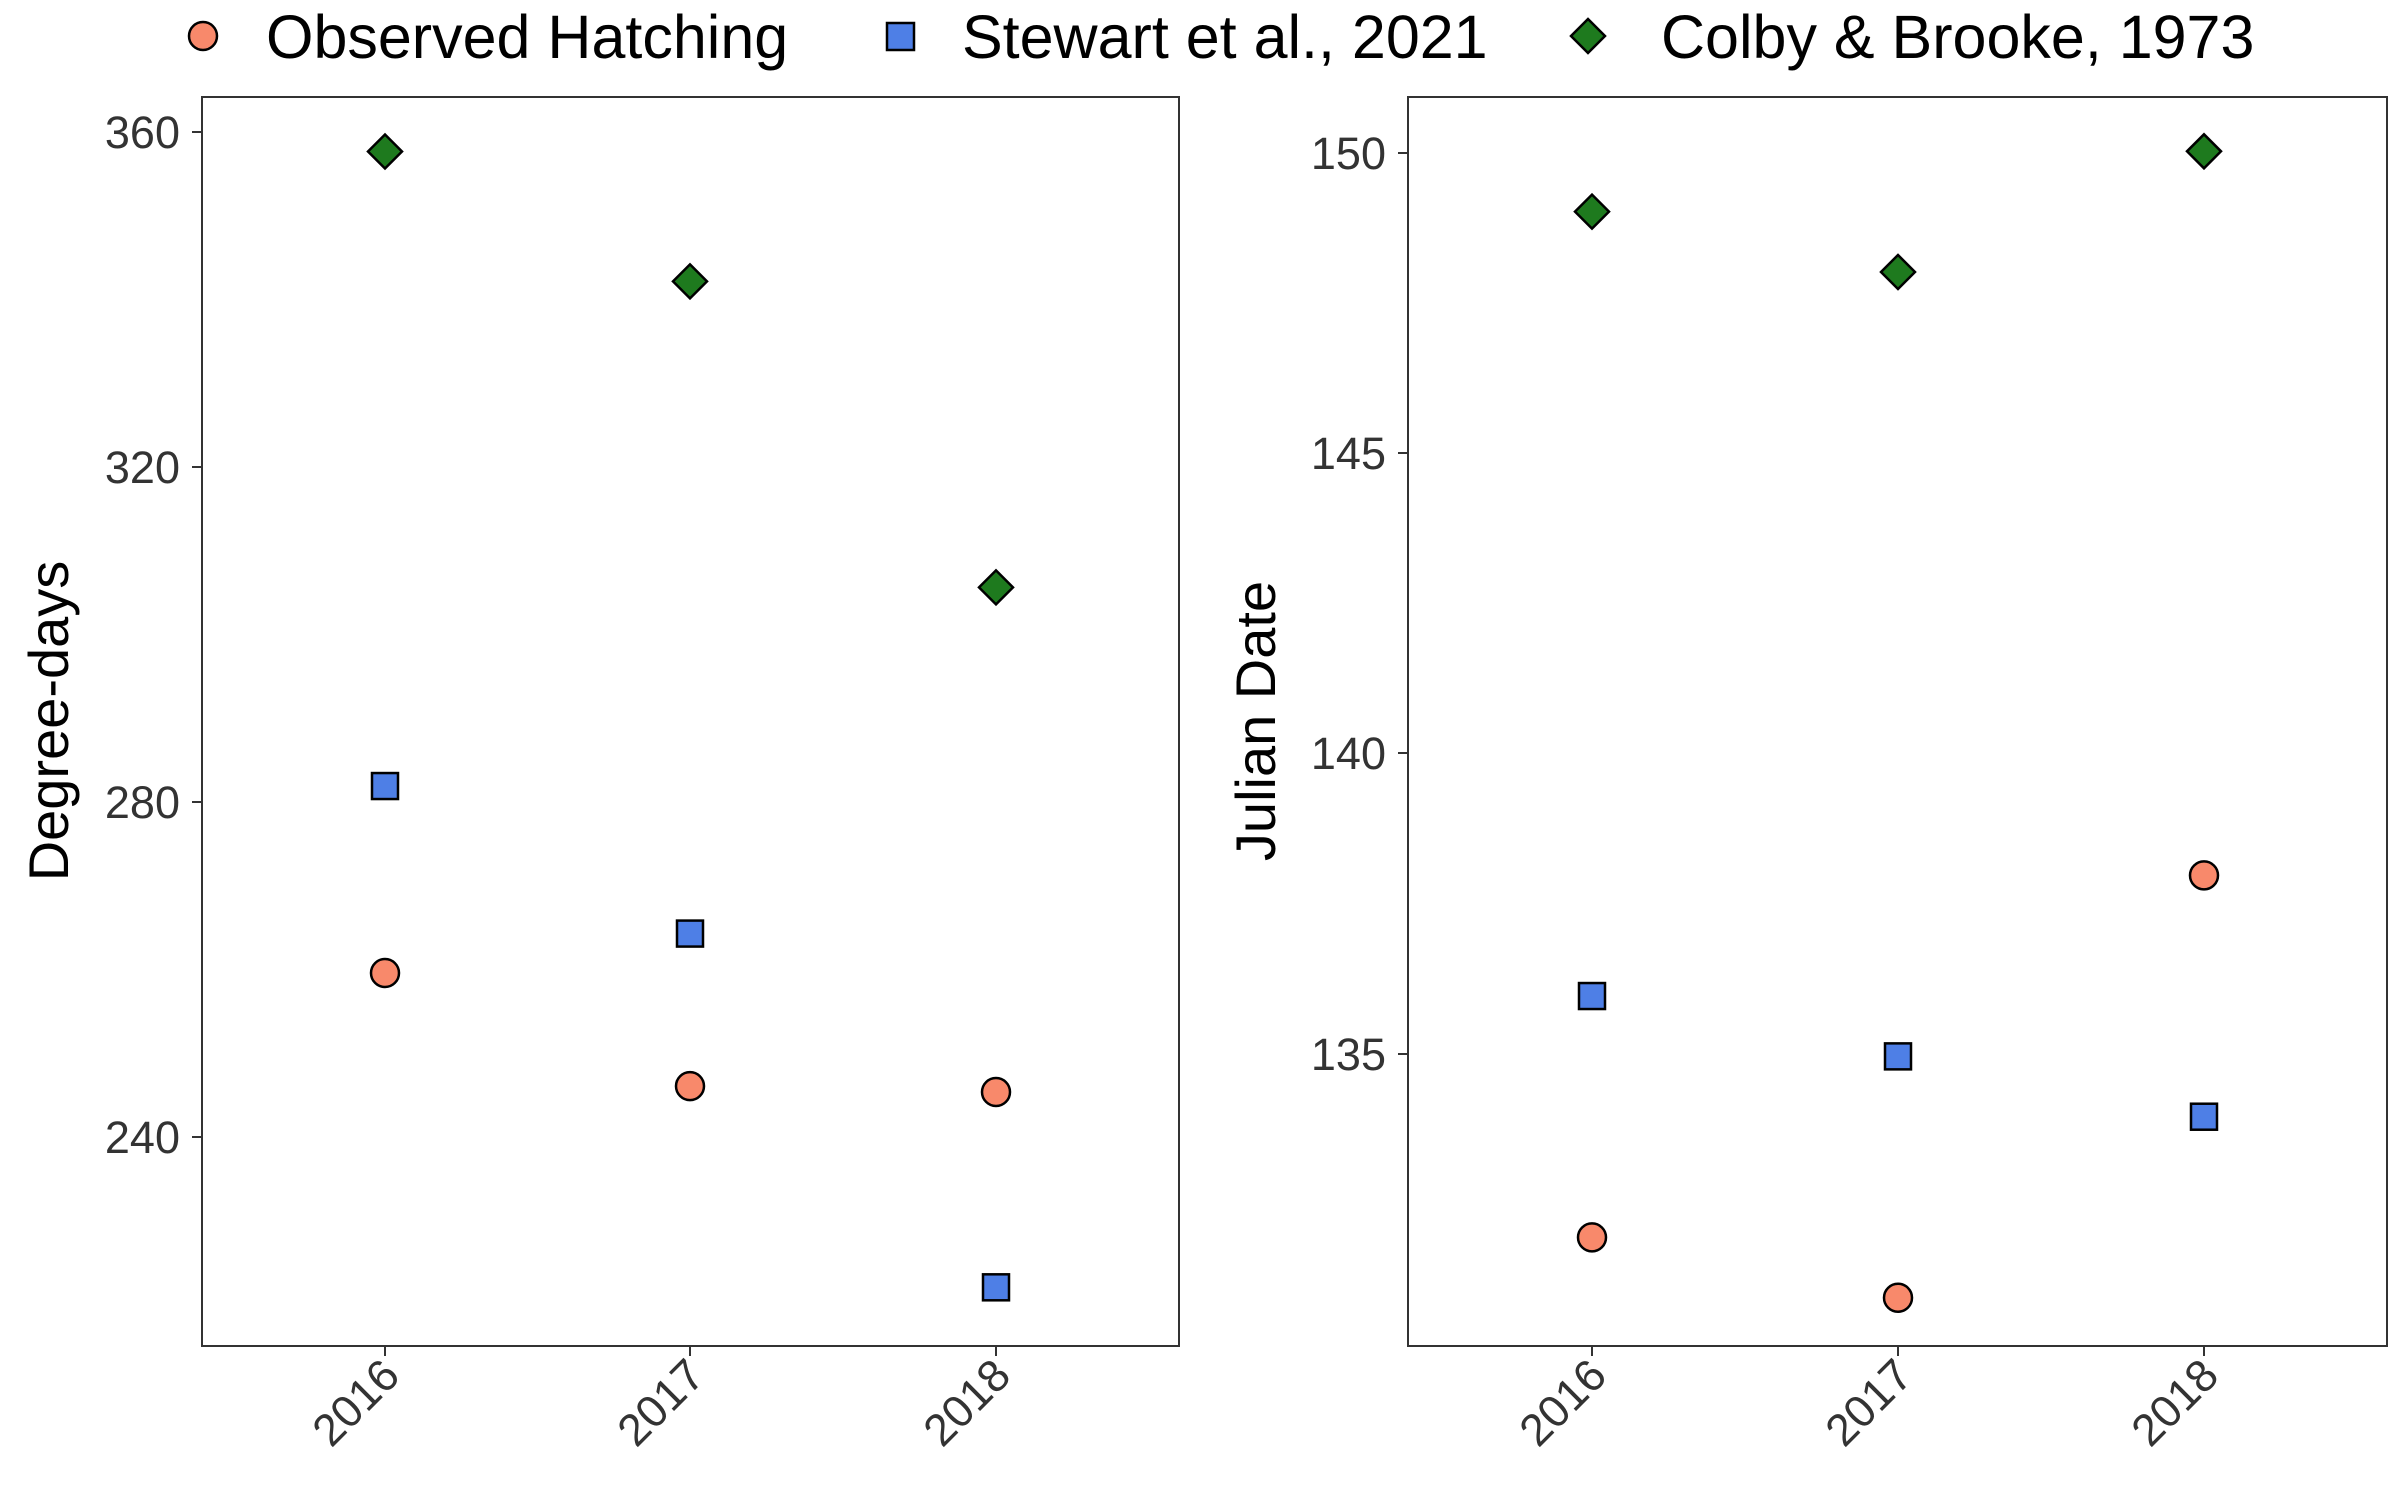 The height and width of the screenshot is (1500, 2400). I want to click on legend-key-diamond, so click(1588, 36).